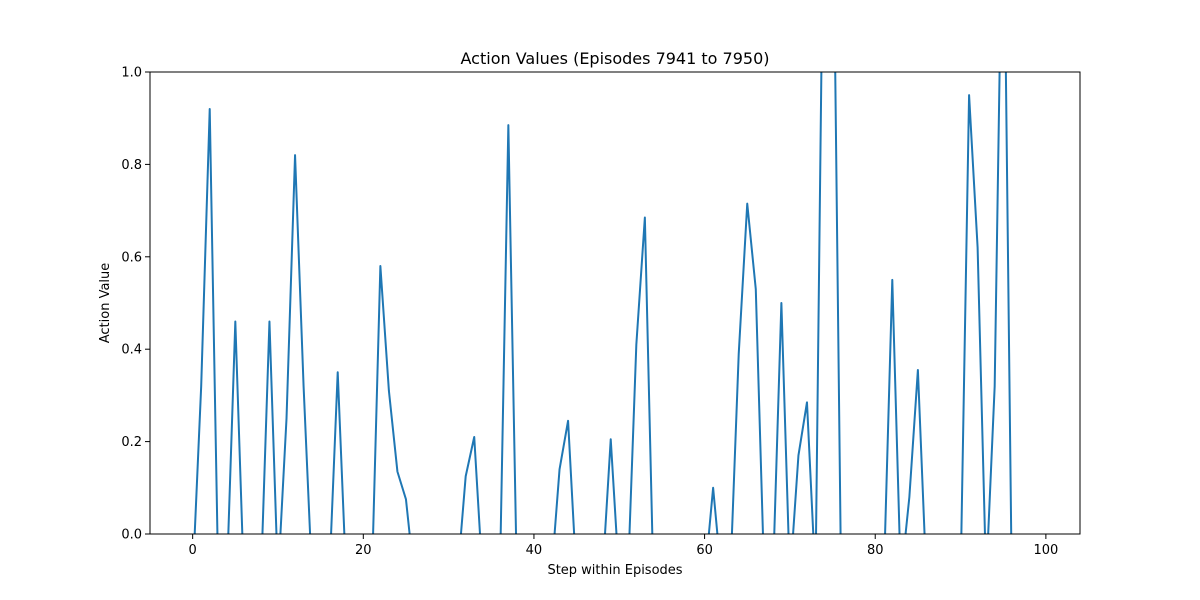 The width and height of the screenshot is (1200, 600). Describe the element at coordinates (131, 535) in the screenshot. I see `y-tick-label: 0.0` at that location.